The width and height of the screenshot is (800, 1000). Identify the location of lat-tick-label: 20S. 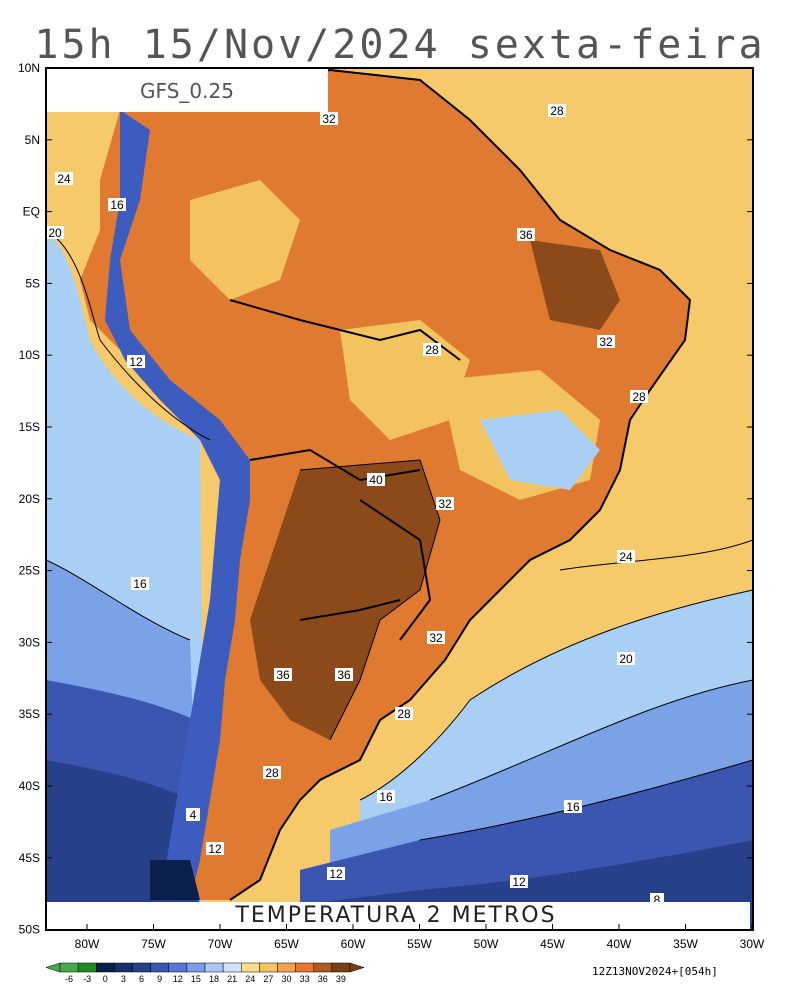
(29, 499).